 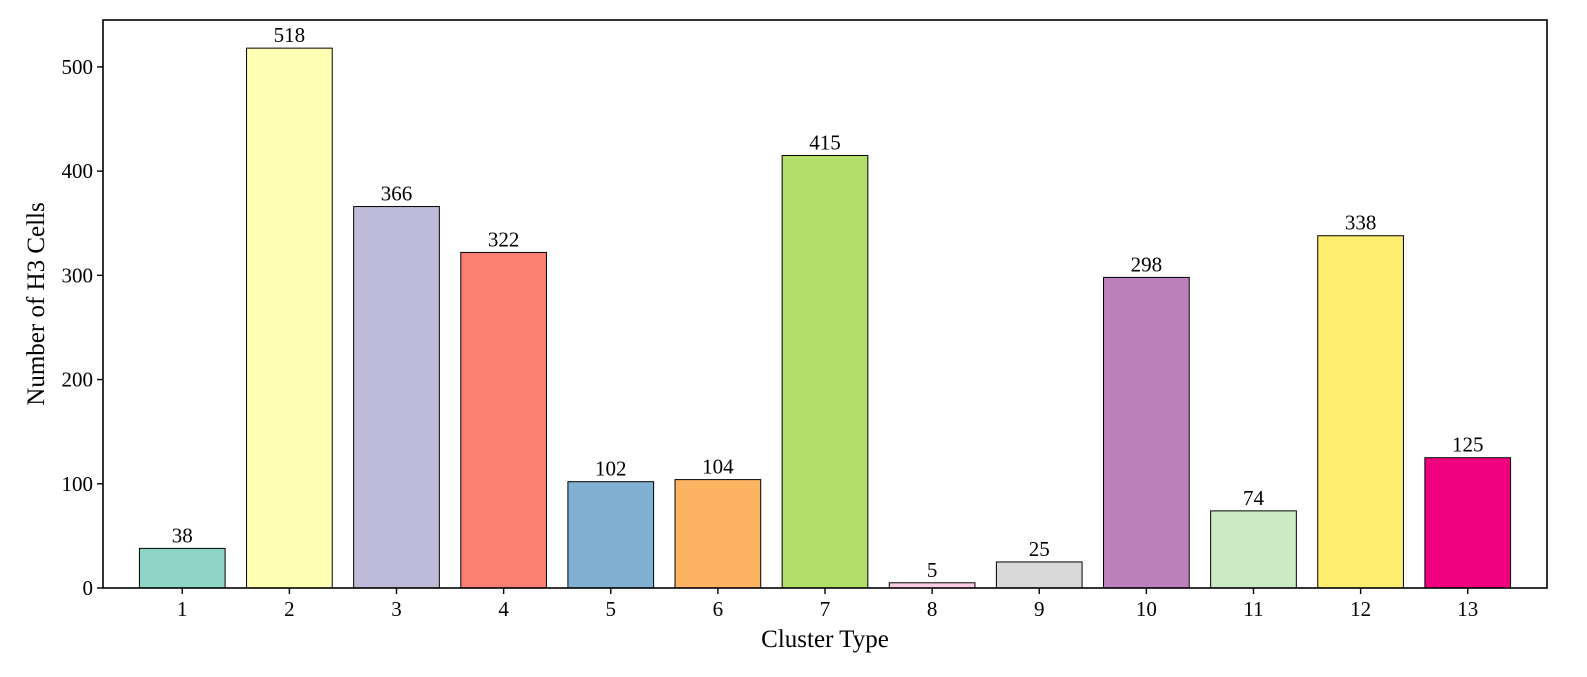 What do you see at coordinates (78, 484) in the screenshot?
I see `y-tick-label: 100` at bounding box center [78, 484].